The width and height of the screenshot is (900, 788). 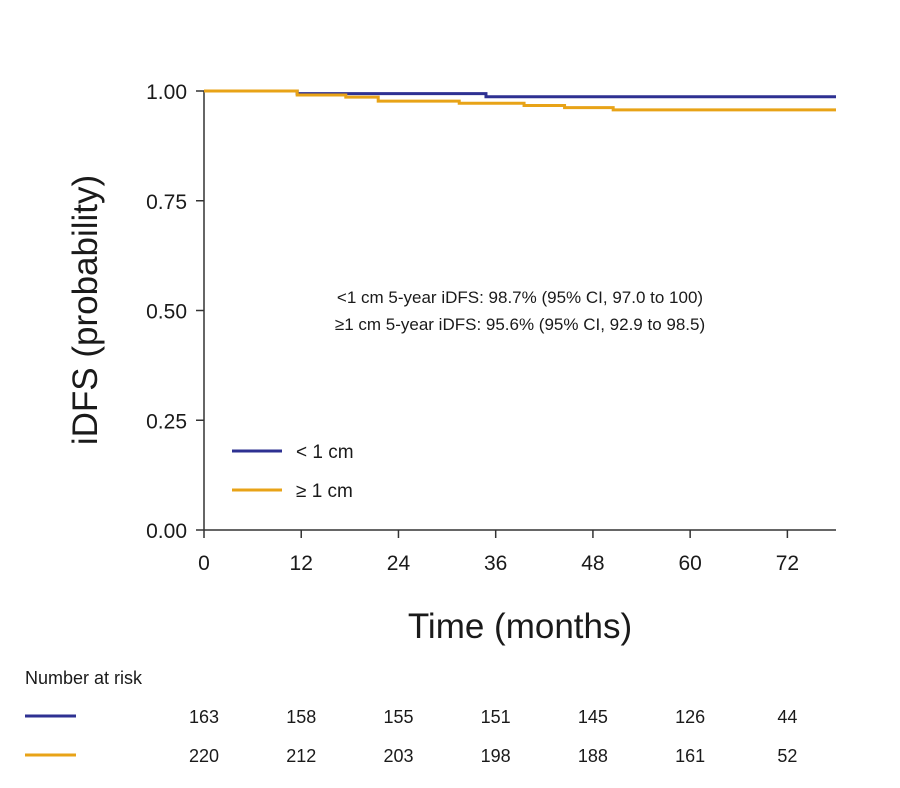 What do you see at coordinates (593, 756) in the screenshot?
I see `risk-value: 188` at bounding box center [593, 756].